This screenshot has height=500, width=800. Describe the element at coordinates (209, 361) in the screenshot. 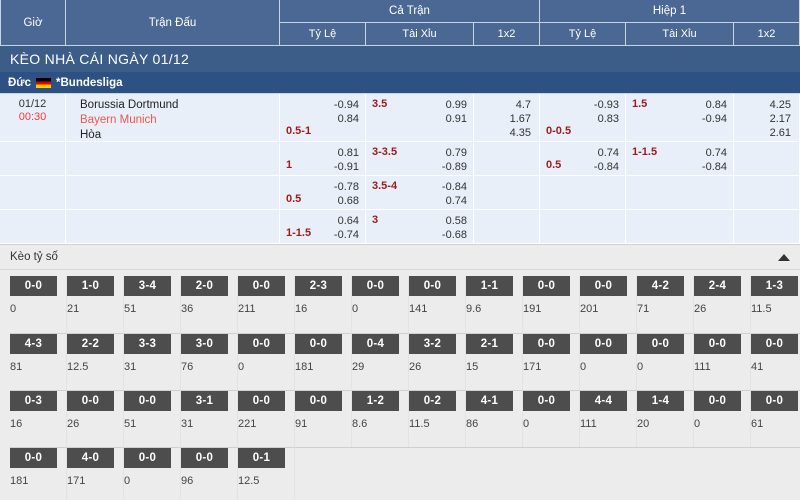

I see `score-bet-cell: 3-0 76` at that location.